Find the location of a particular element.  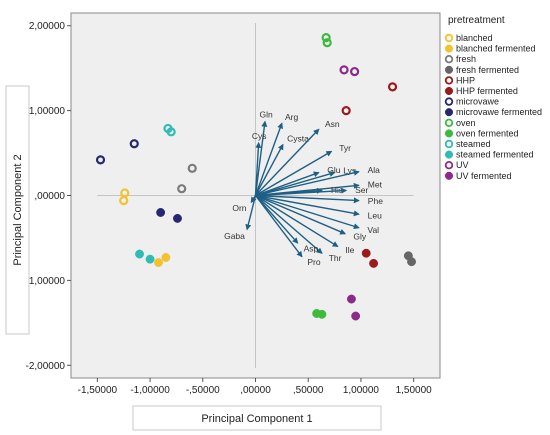

loading-label: Tyr is located at coordinates (345, 148).